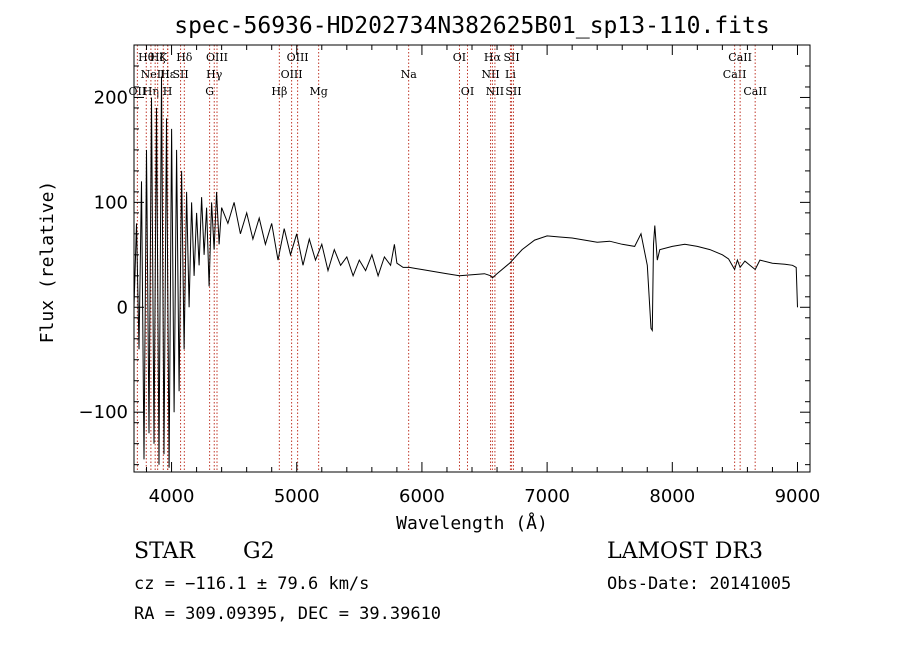  What do you see at coordinates (259, 551) in the screenshot?
I see `spectral-subclass: G2` at bounding box center [259, 551].